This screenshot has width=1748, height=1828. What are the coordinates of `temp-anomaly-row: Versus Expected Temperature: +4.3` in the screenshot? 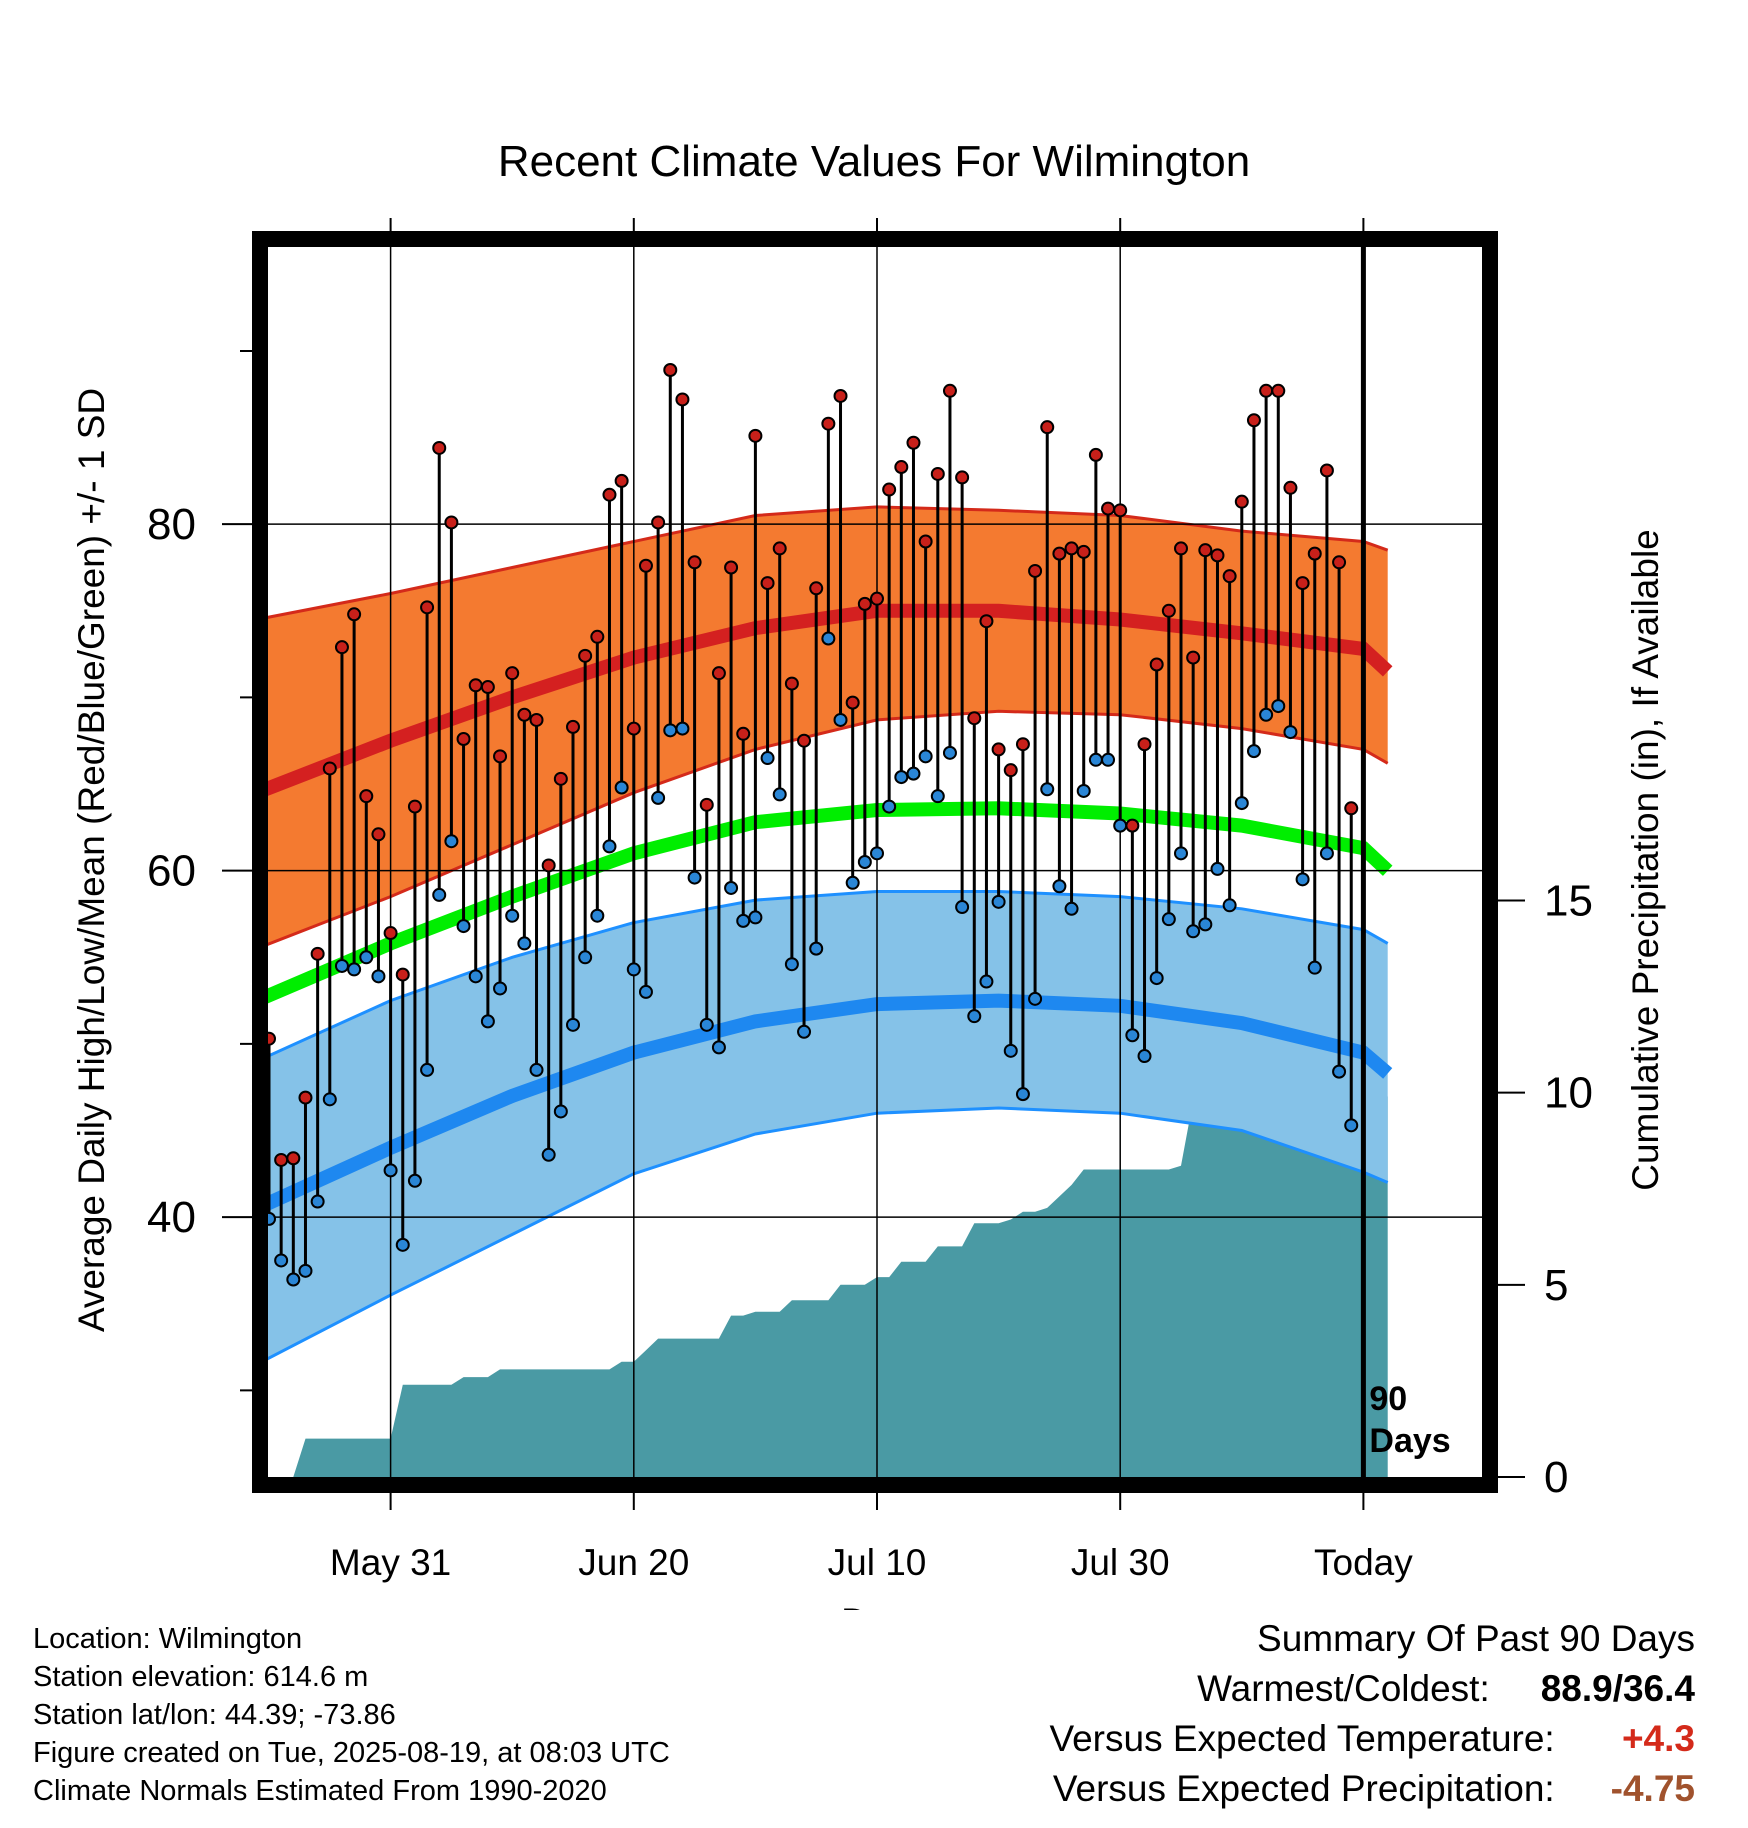 It's located at (1372, 1739).